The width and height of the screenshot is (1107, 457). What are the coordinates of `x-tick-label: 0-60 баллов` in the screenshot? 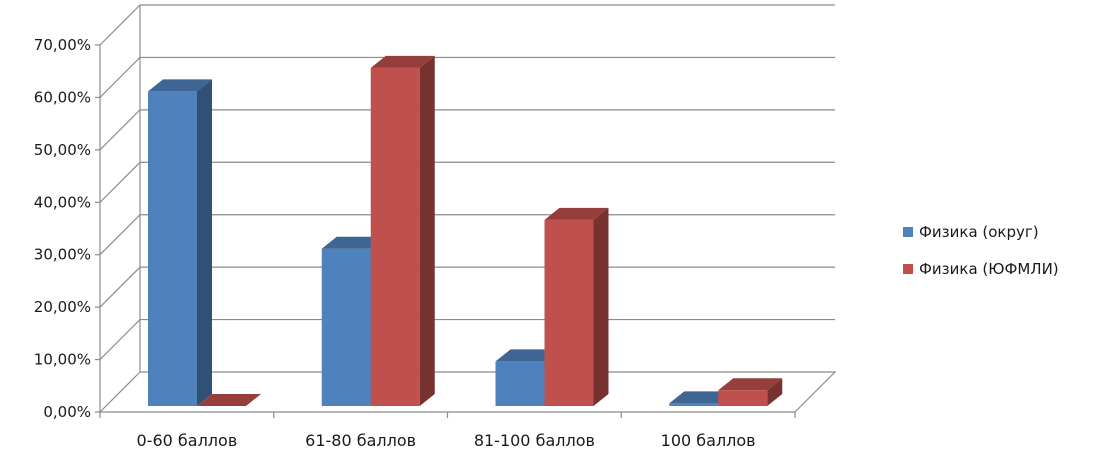 It's located at (187, 440).